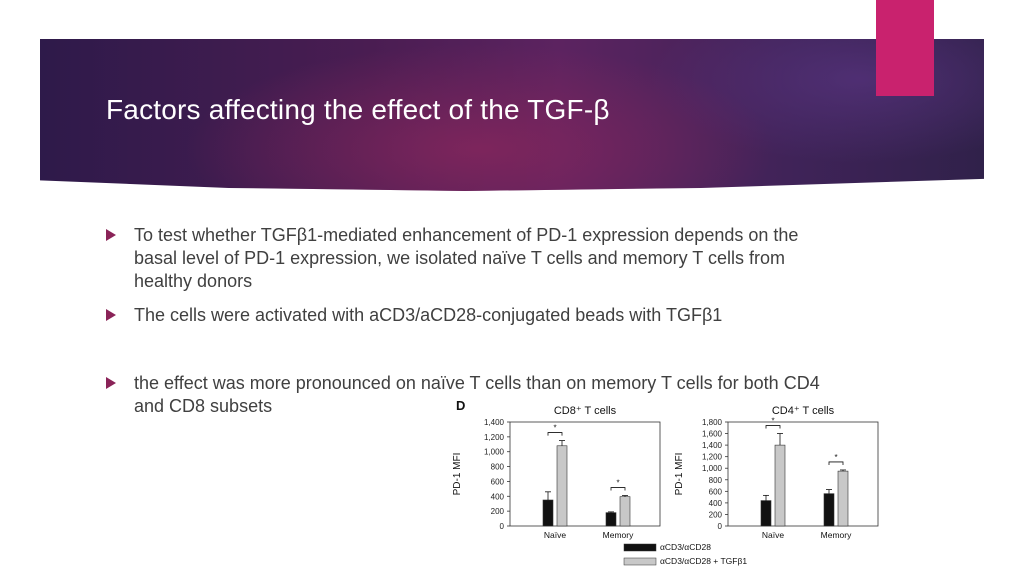  I want to click on chart-title: CD8⁺ T cells, so click(585, 411).